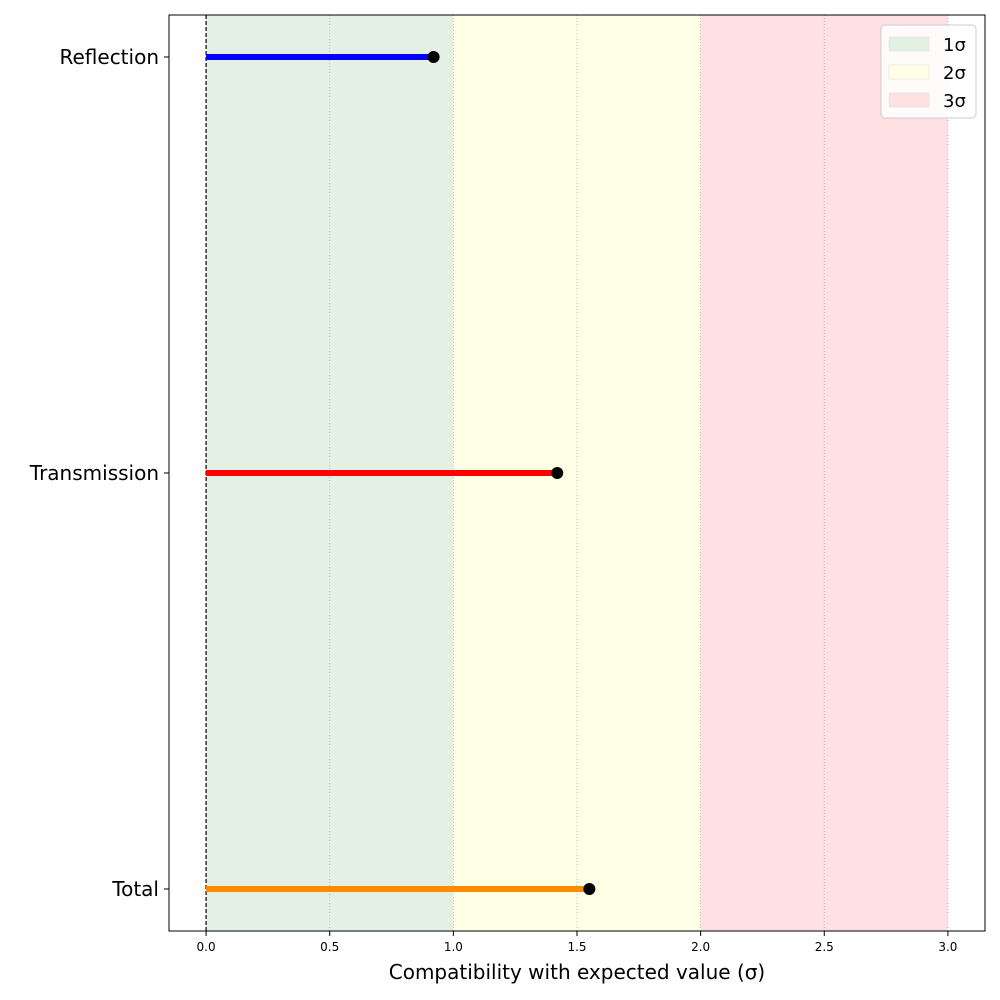 The height and width of the screenshot is (1000, 1000). I want to click on legend-swatch-2sigma, so click(909, 72).